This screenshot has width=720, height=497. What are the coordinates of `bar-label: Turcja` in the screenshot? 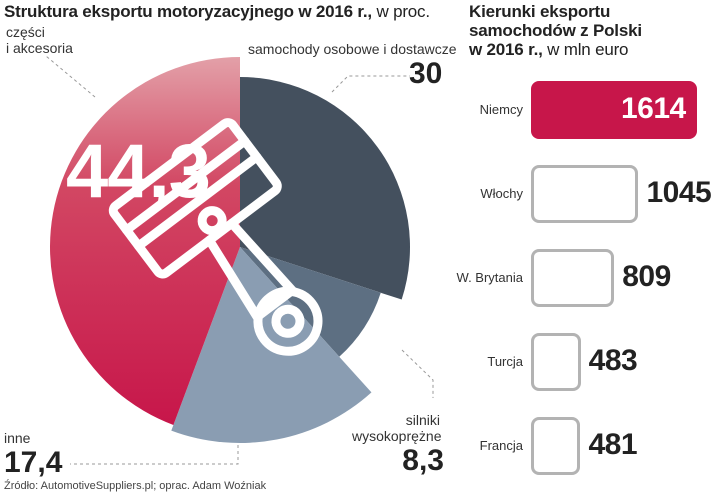 It's located at (505, 361).